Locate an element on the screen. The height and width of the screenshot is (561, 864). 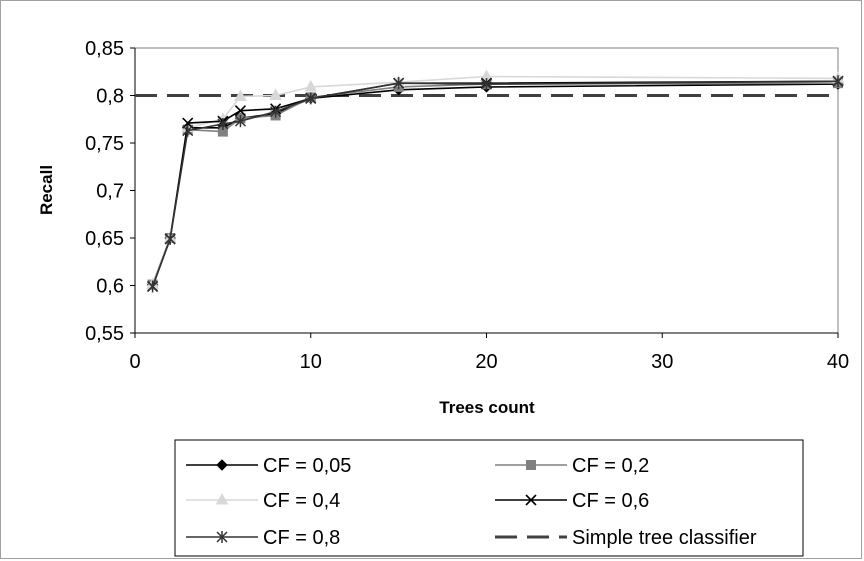
data-point-diamond is located at coordinates (222, 465).